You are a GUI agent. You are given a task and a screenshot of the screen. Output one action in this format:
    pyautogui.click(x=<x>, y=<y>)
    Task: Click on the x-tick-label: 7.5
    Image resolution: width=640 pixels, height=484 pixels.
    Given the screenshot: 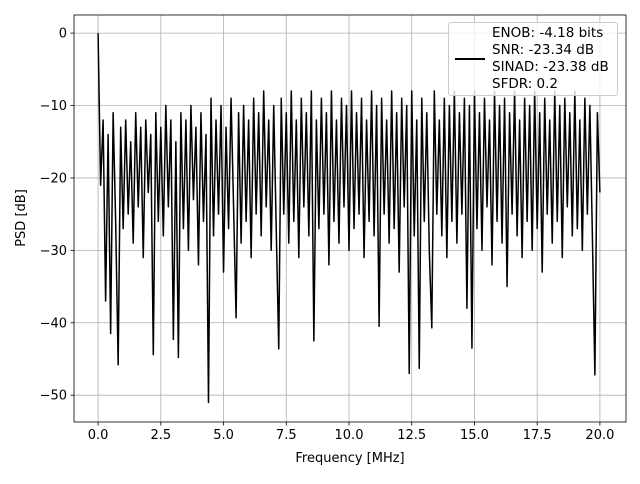 What is the action you would take?
    pyautogui.click(x=286, y=435)
    